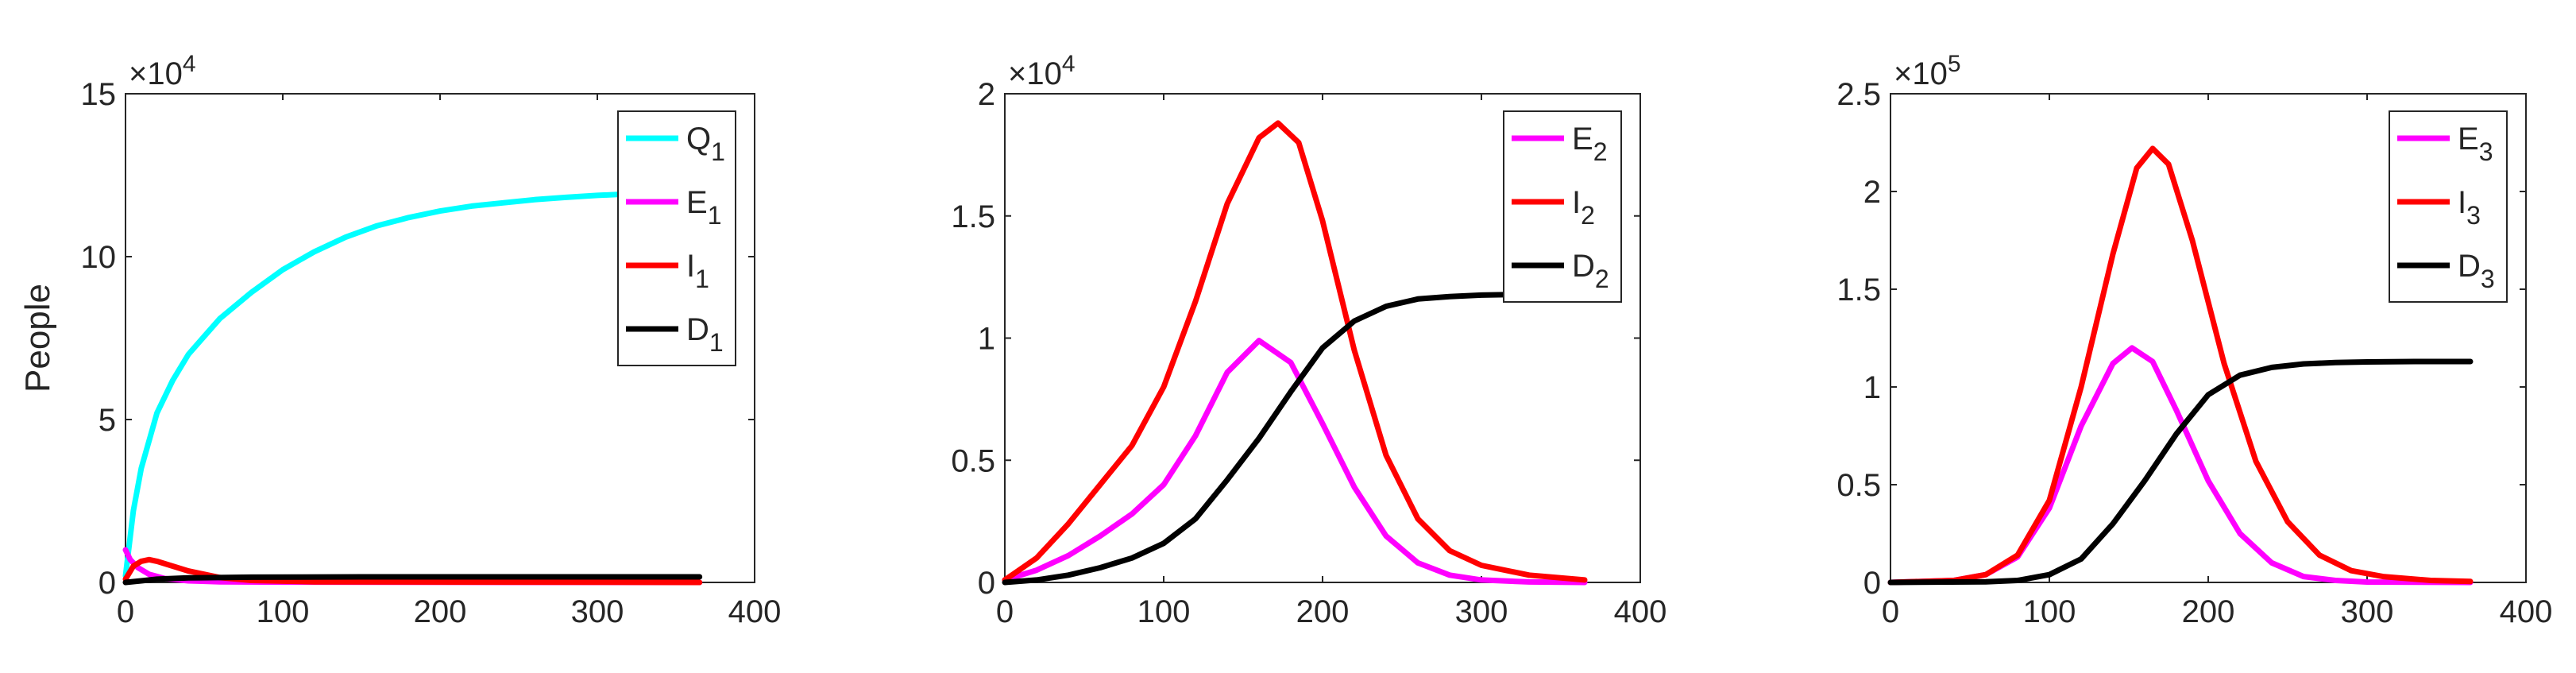 The width and height of the screenshot is (2576, 673). Describe the element at coordinates (2475, 144) in the screenshot. I see `legend-label-e3: E3` at that location.